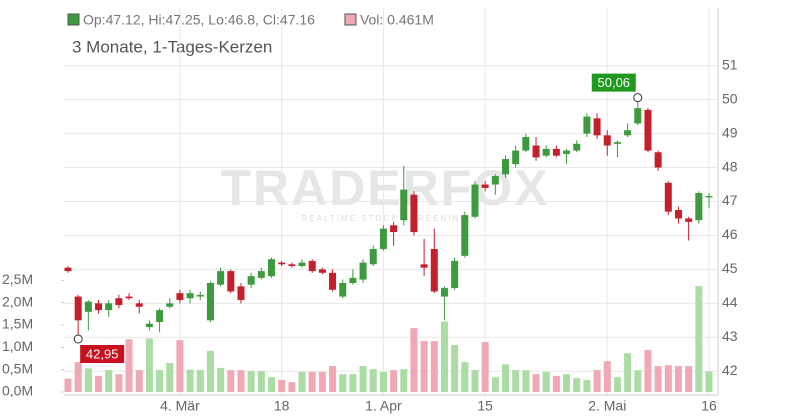  What do you see at coordinates (730, 98) in the screenshot?
I see `y-tick-label: 50` at bounding box center [730, 98].